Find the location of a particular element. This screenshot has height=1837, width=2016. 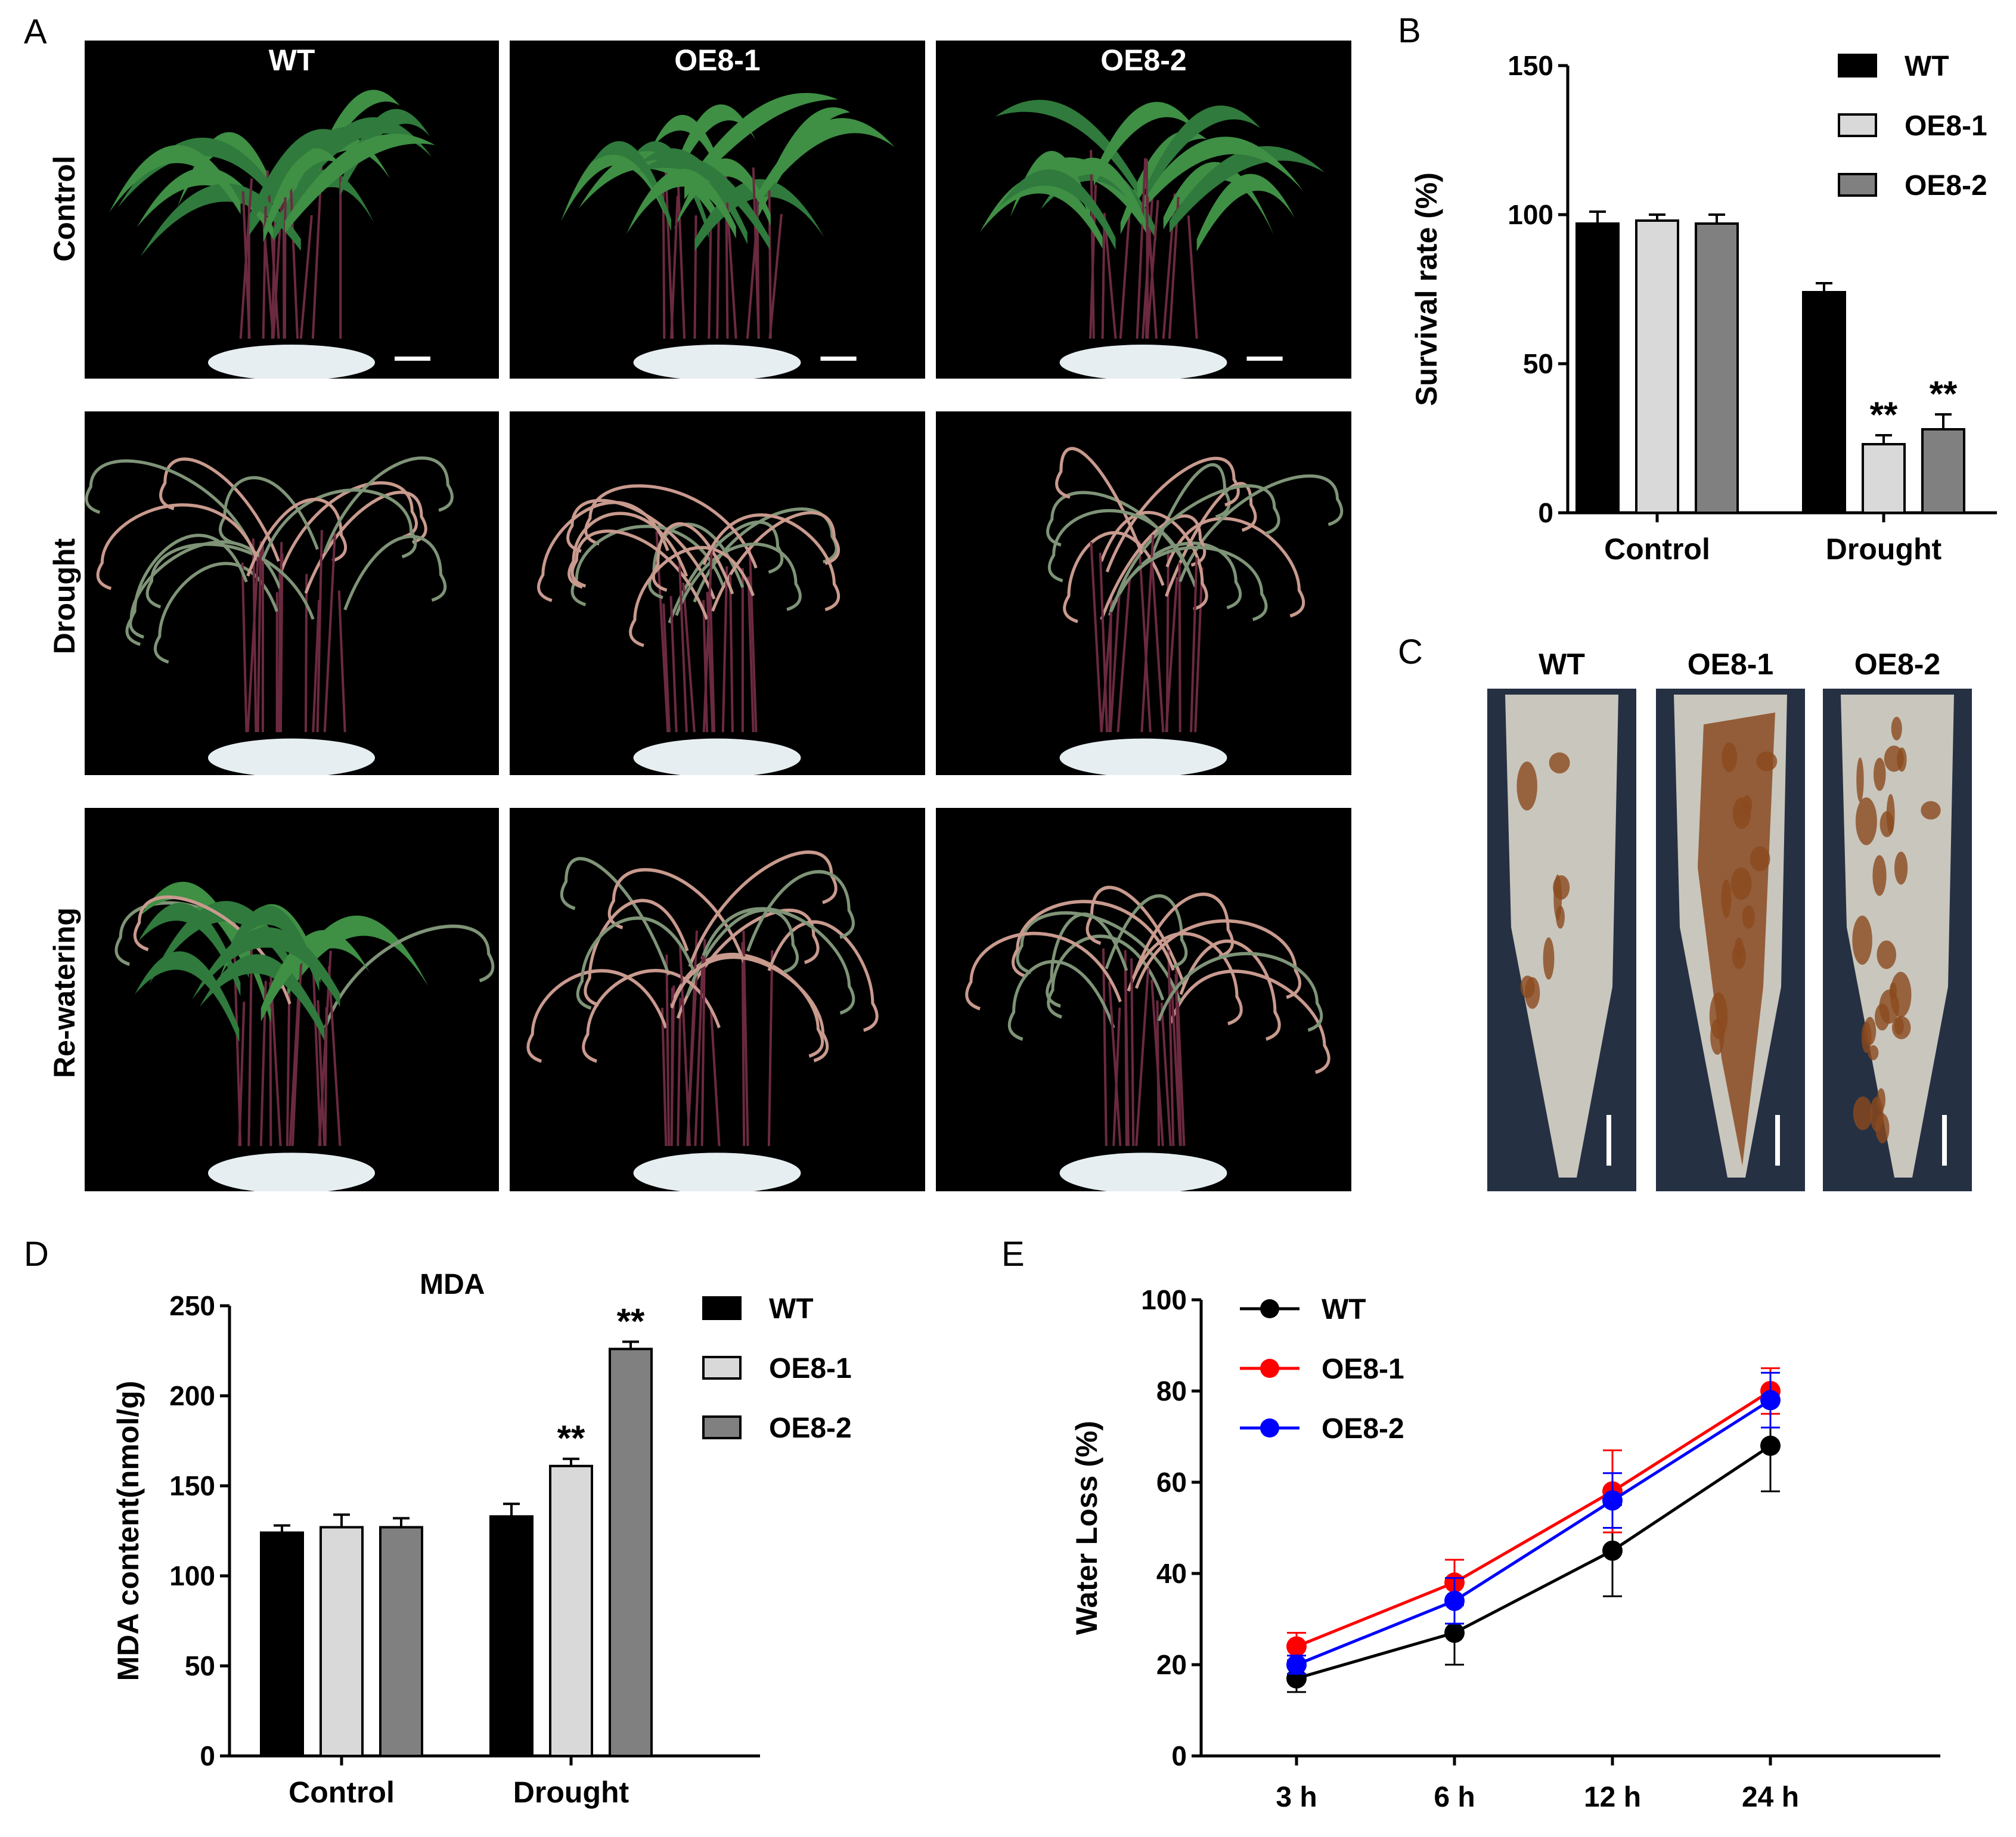

panel-letter-c: C is located at coordinates (1410, 652).